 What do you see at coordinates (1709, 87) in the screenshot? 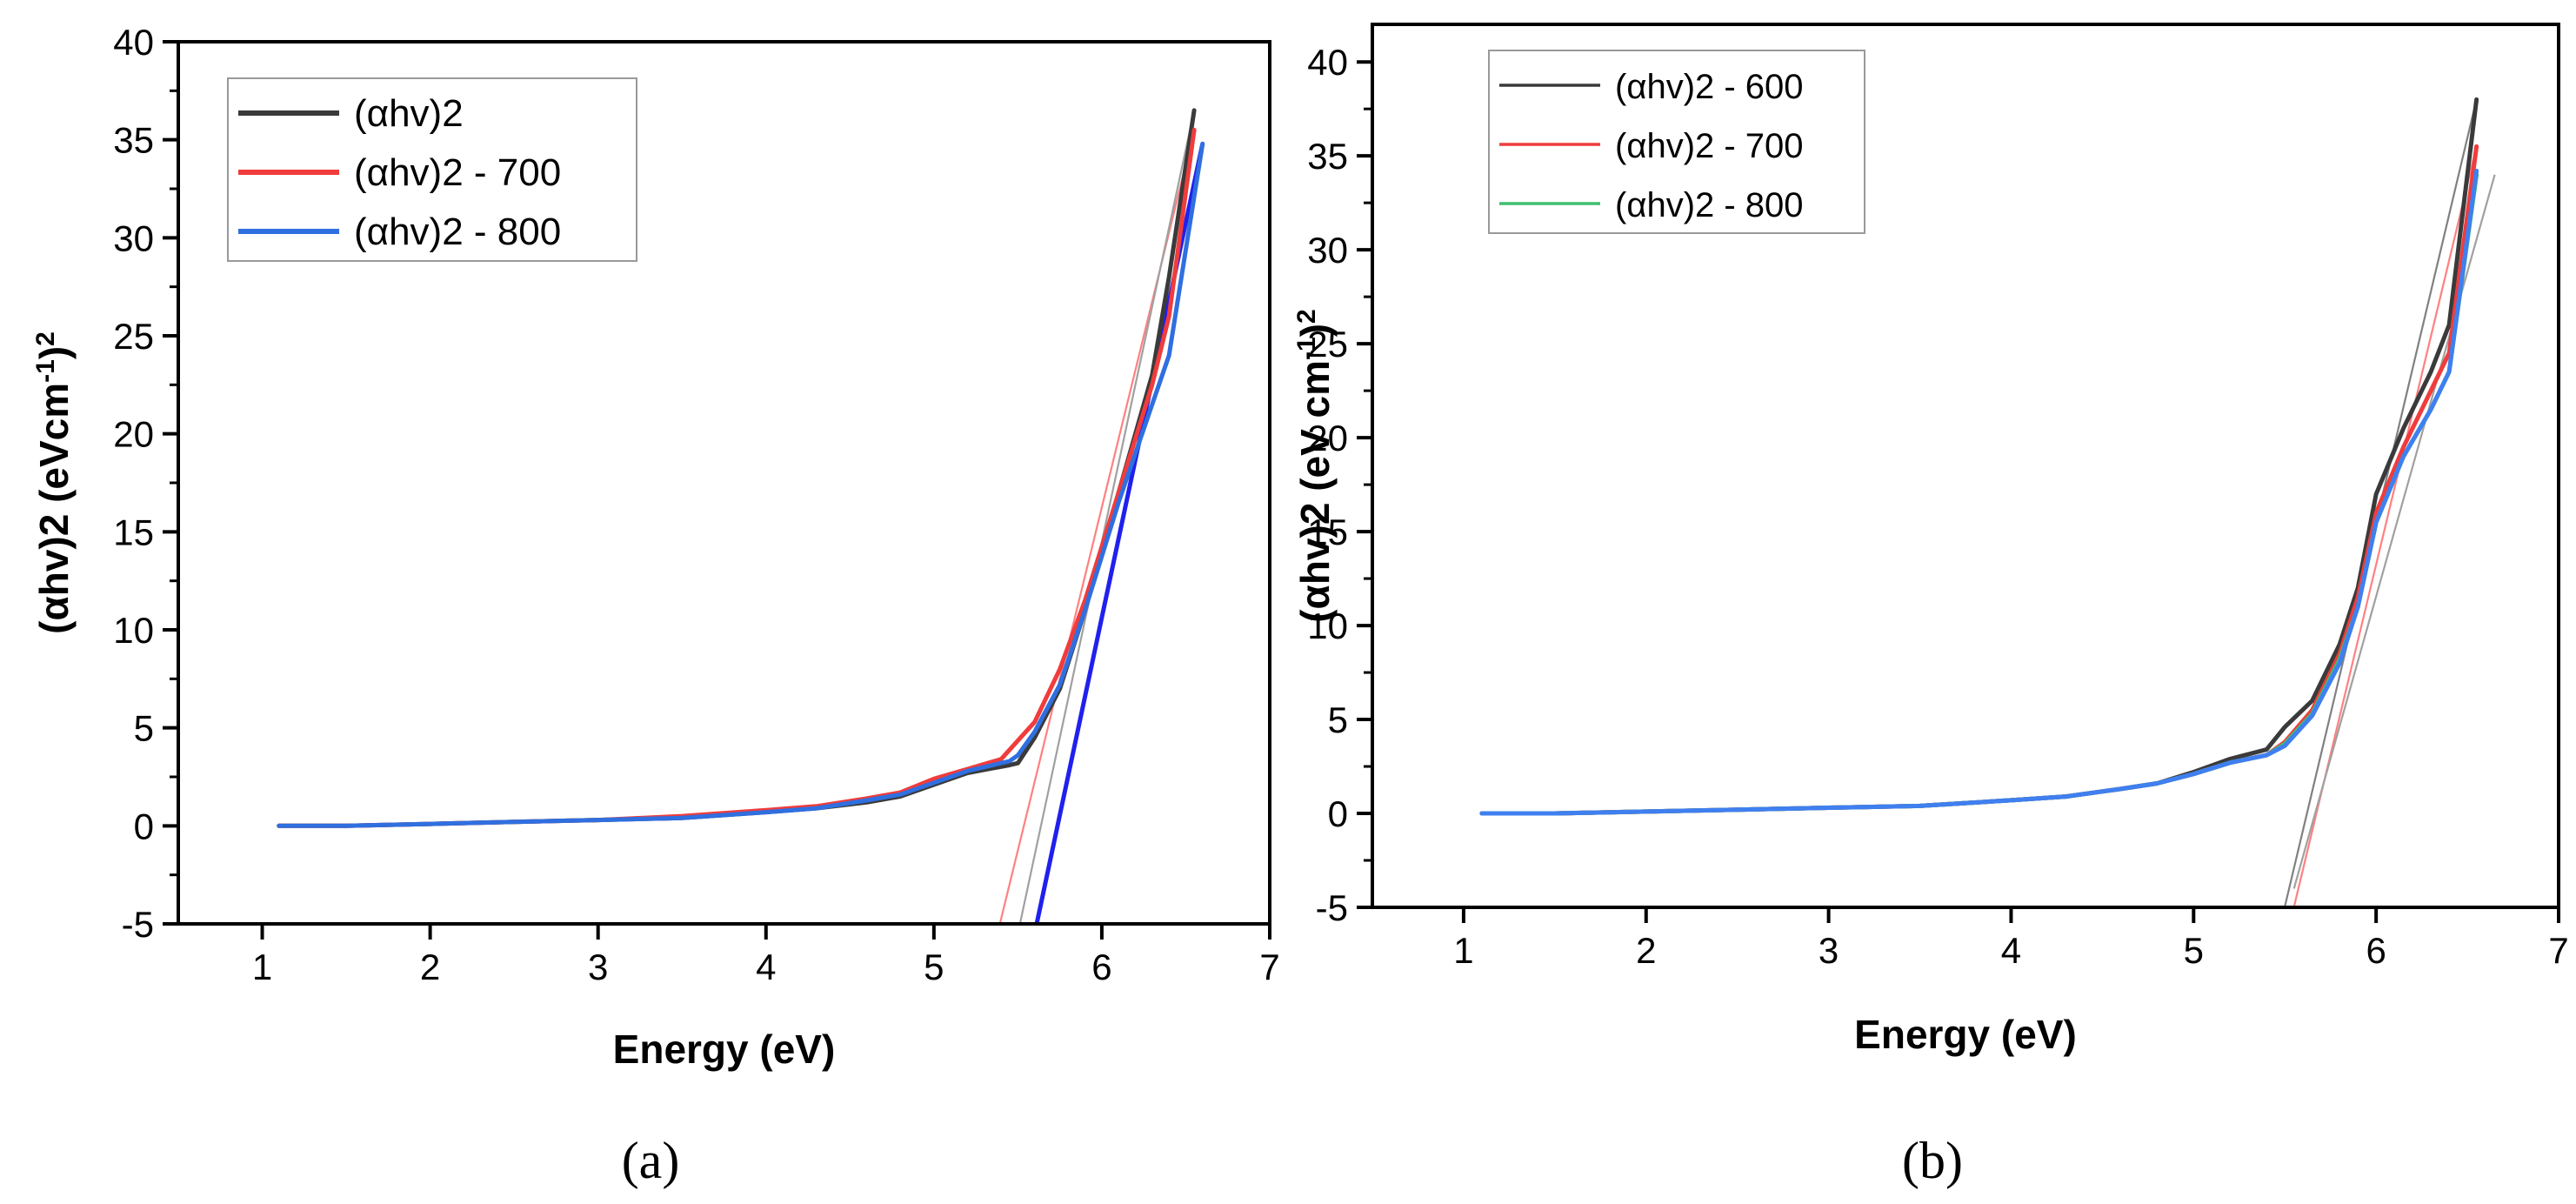
I see `legend-entry-label: (αhv)2 - 600` at bounding box center [1709, 87].